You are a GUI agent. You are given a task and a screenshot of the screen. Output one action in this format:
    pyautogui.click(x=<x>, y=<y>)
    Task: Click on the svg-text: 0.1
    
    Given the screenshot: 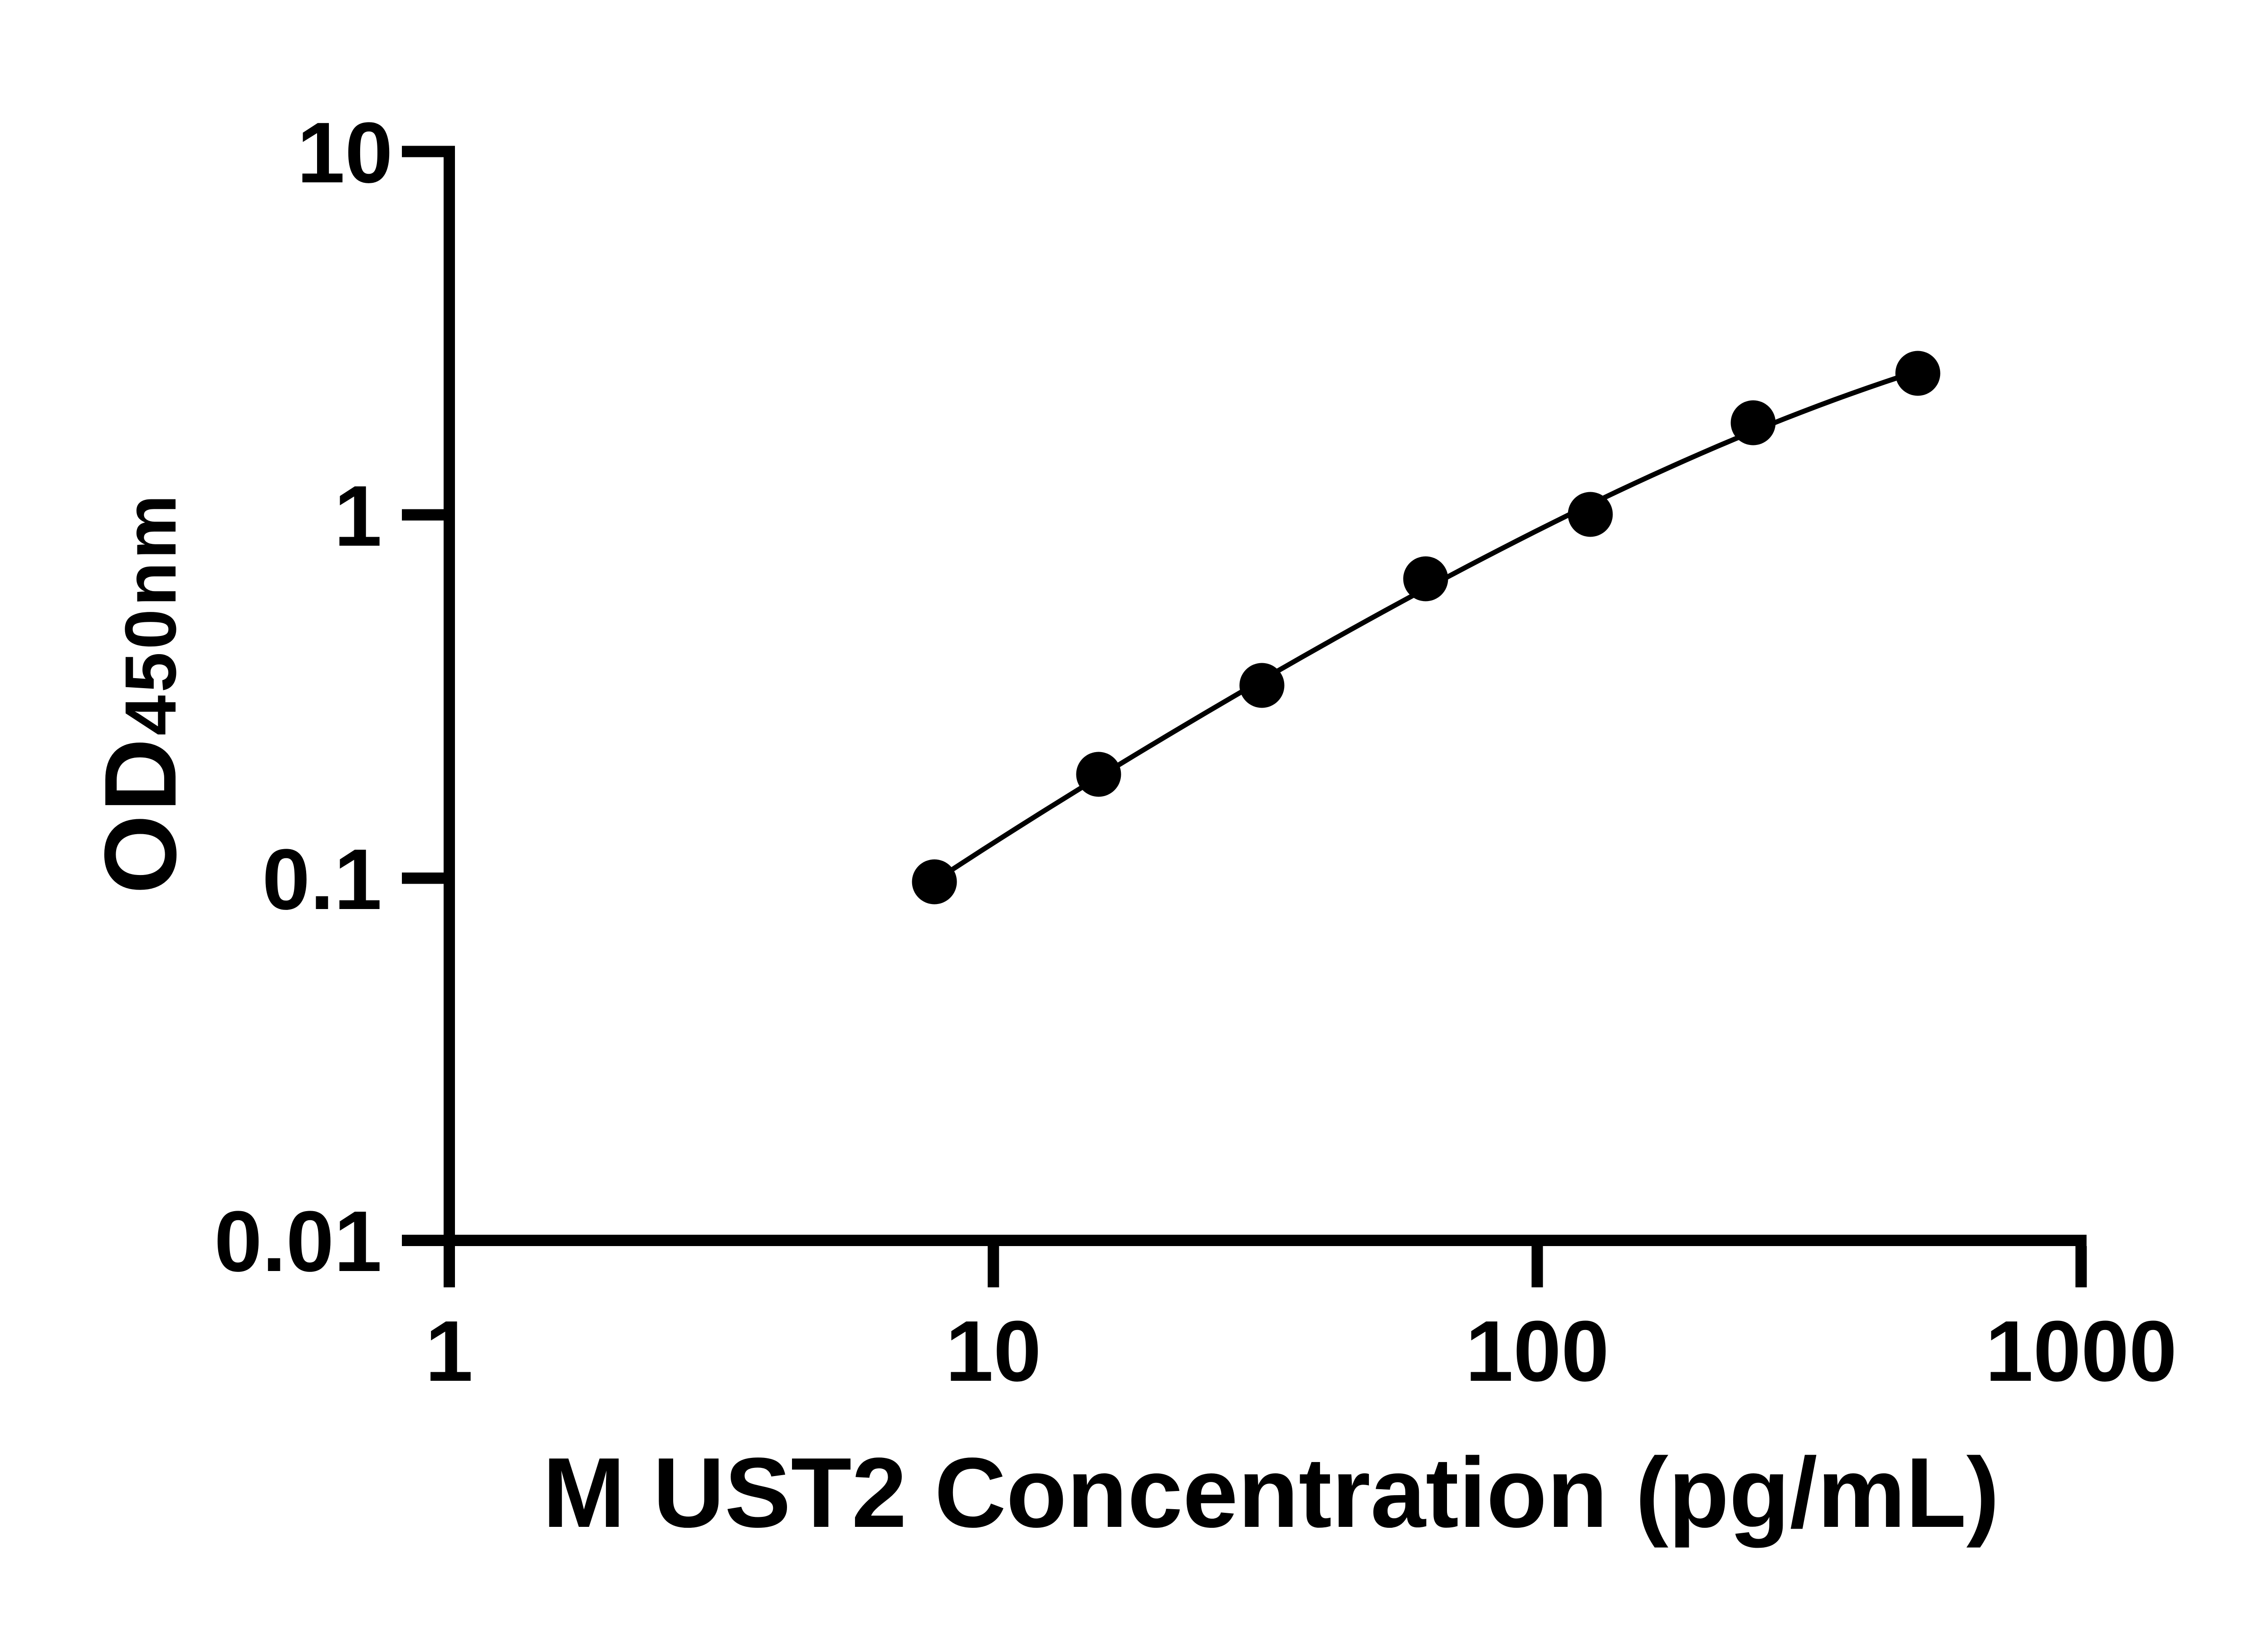 What is the action you would take?
    pyautogui.click(x=322, y=879)
    